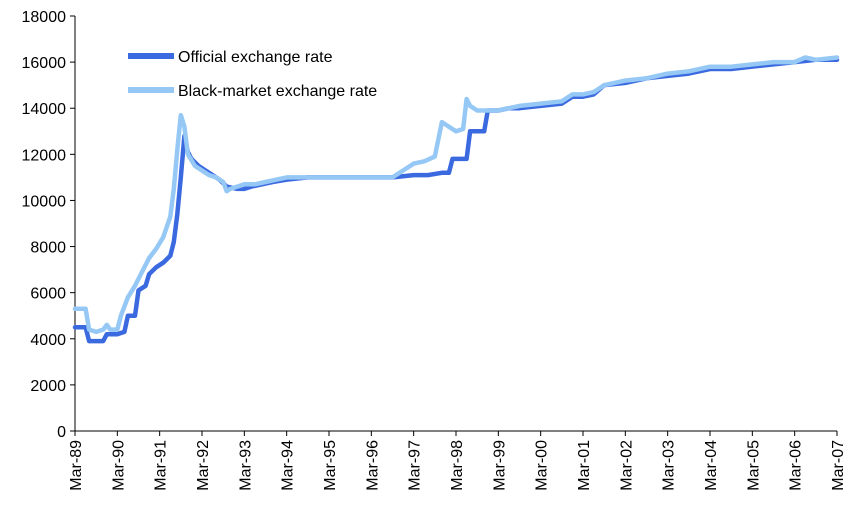  Describe the element at coordinates (499, 465) in the screenshot. I see `x-tick-label: Mar-99` at that location.